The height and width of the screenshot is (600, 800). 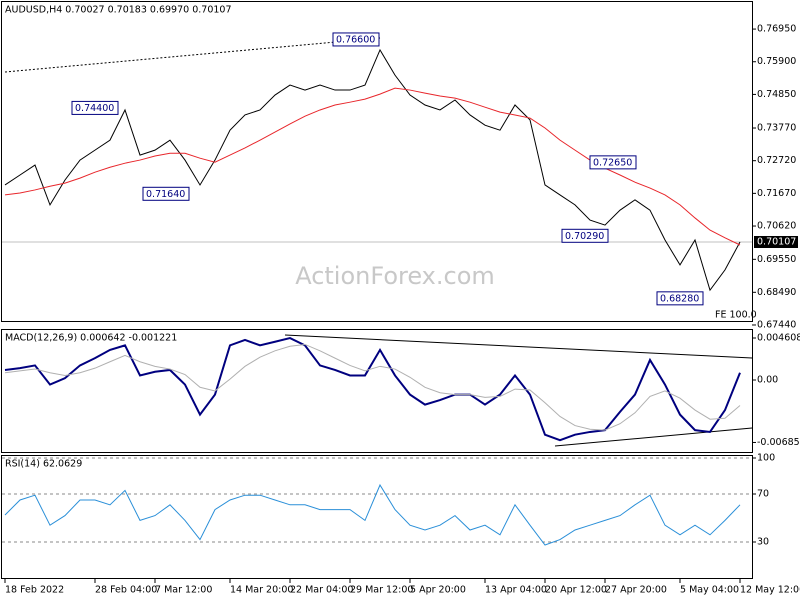 I want to click on annotation-label: 0.68280, so click(x=679, y=298).